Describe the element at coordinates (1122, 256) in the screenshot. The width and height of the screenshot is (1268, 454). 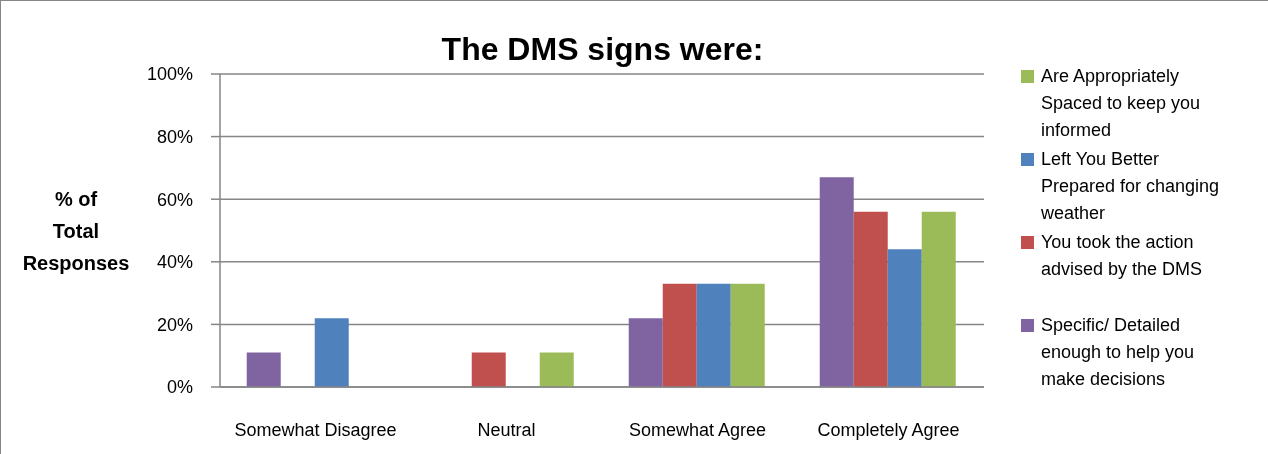
I see `legend-label: You took the action advised by the DMS` at that location.